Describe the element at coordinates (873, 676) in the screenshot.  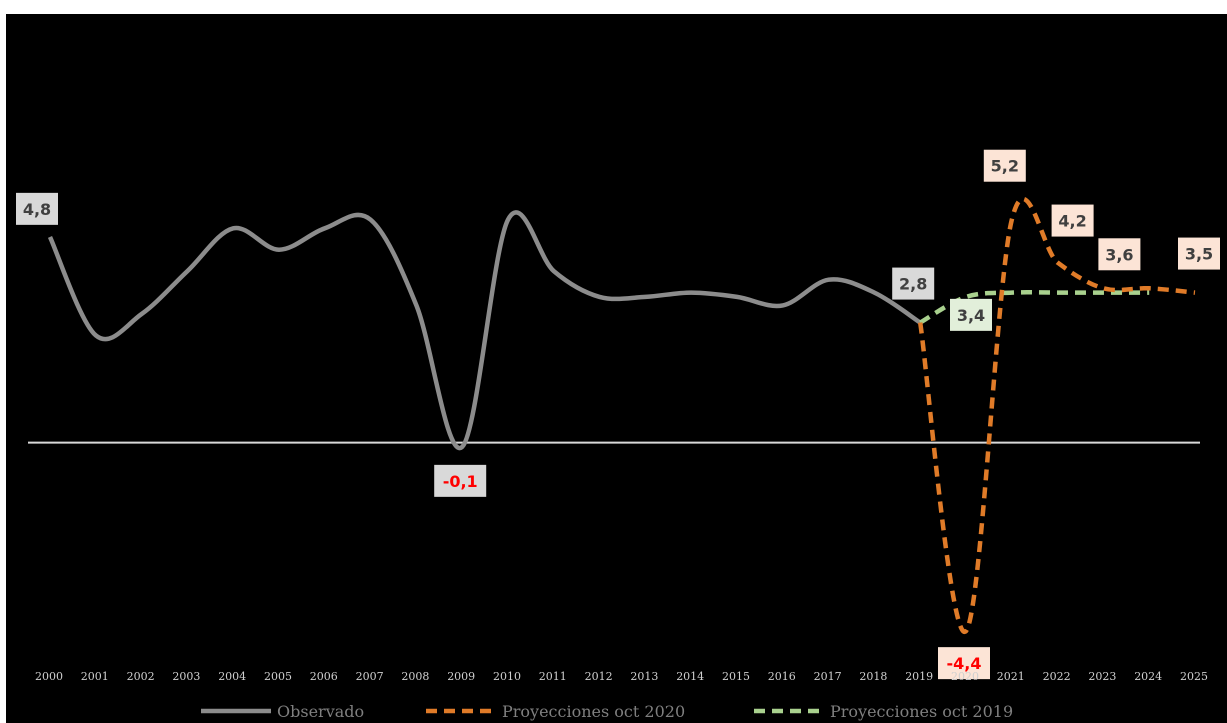
I see `x-tick-label: 2018` at that location.